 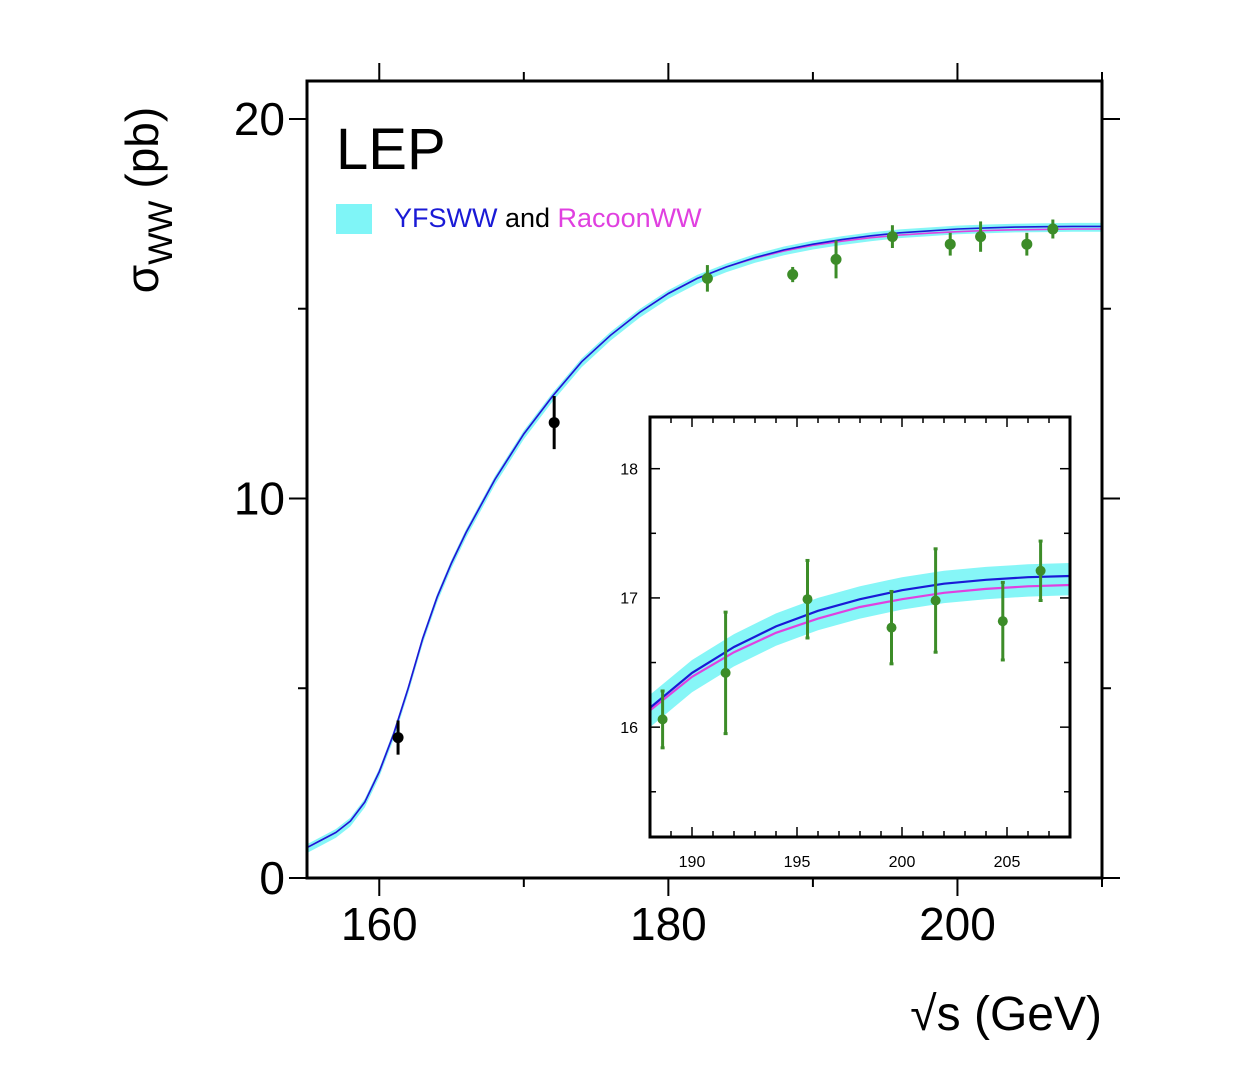 What do you see at coordinates (630, 218) in the screenshot?
I see `legend-entry-racoonww: RacoonWW` at bounding box center [630, 218].